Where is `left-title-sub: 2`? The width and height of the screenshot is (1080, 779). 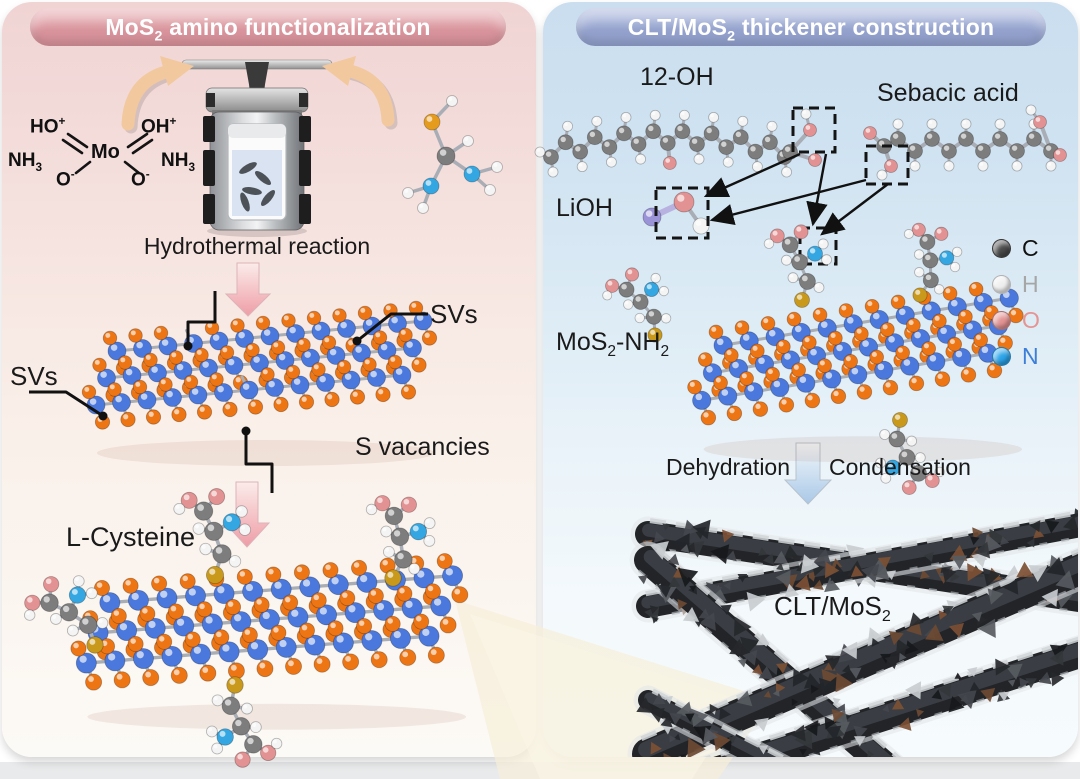
left-title-sub: 2 is located at coordinates (158, 36).